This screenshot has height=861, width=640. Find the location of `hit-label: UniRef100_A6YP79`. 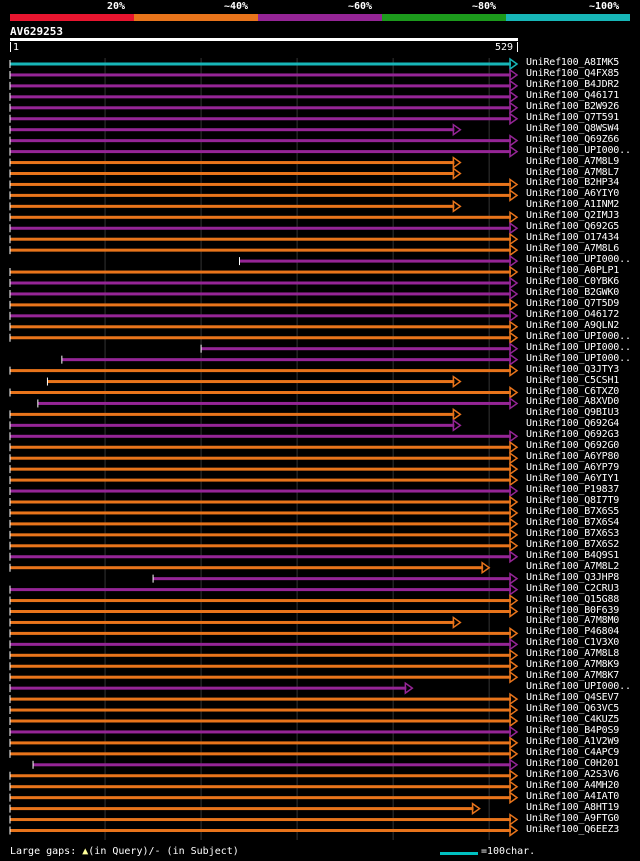

hit-label: UniRef100_A6YP79 is located at coordinates (573, 468).